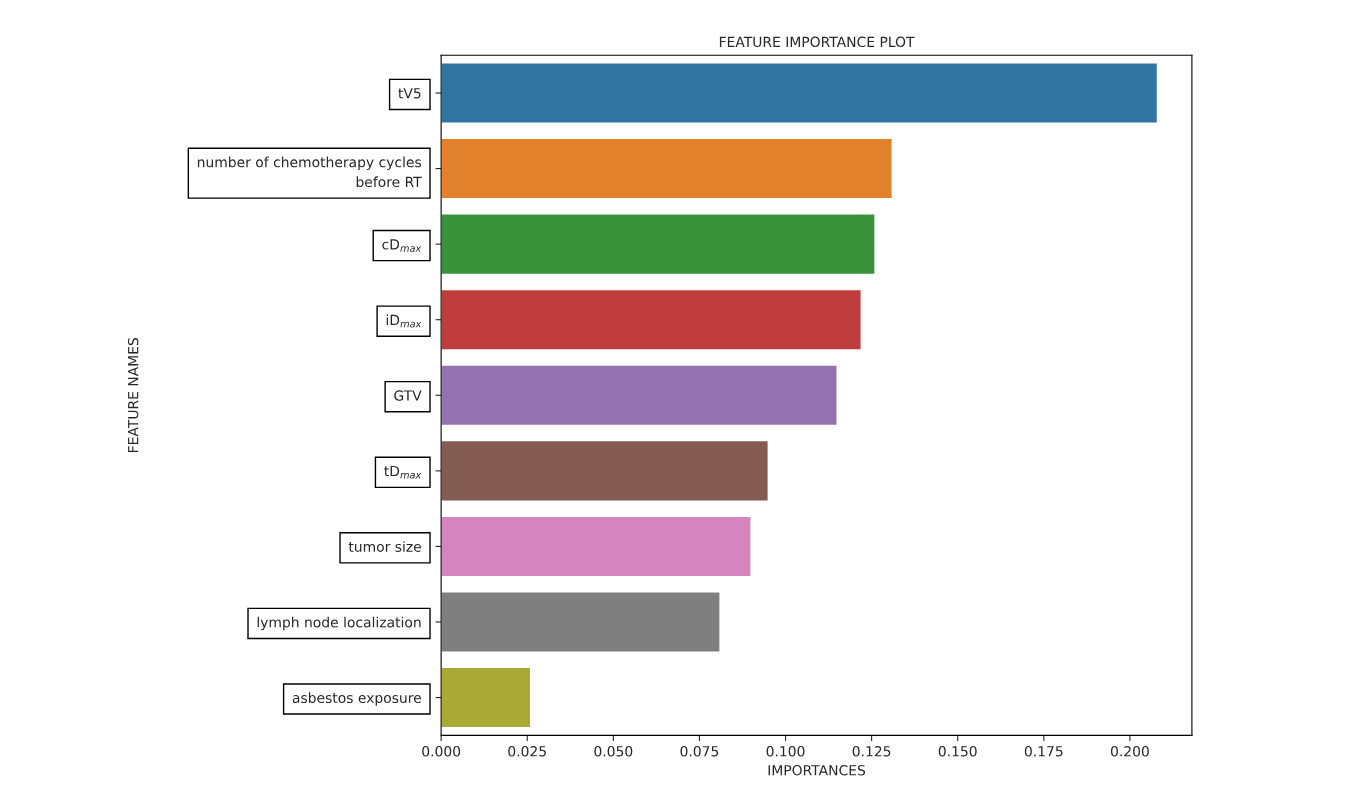  Describe the element at coordinates (404, 321) in the screenshot. I see `y-tick-label: iD$_{max}$` at that location.